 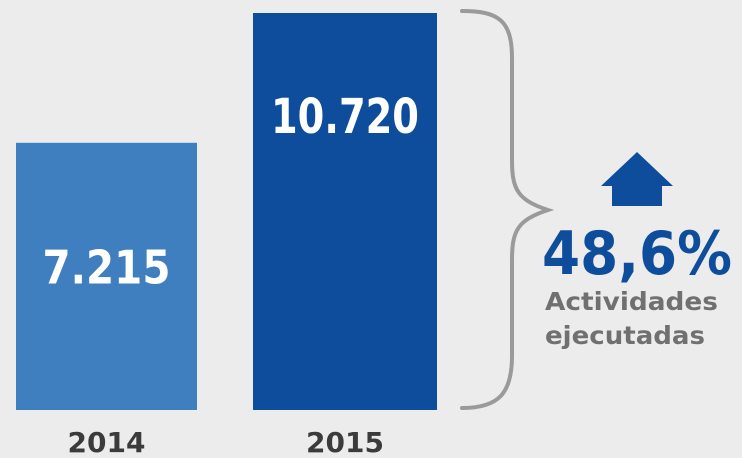 What do you see at coordinates (107, 442) in the screenshot?
I see `category-label-2014: 2014` at bounding box center [107, 442].